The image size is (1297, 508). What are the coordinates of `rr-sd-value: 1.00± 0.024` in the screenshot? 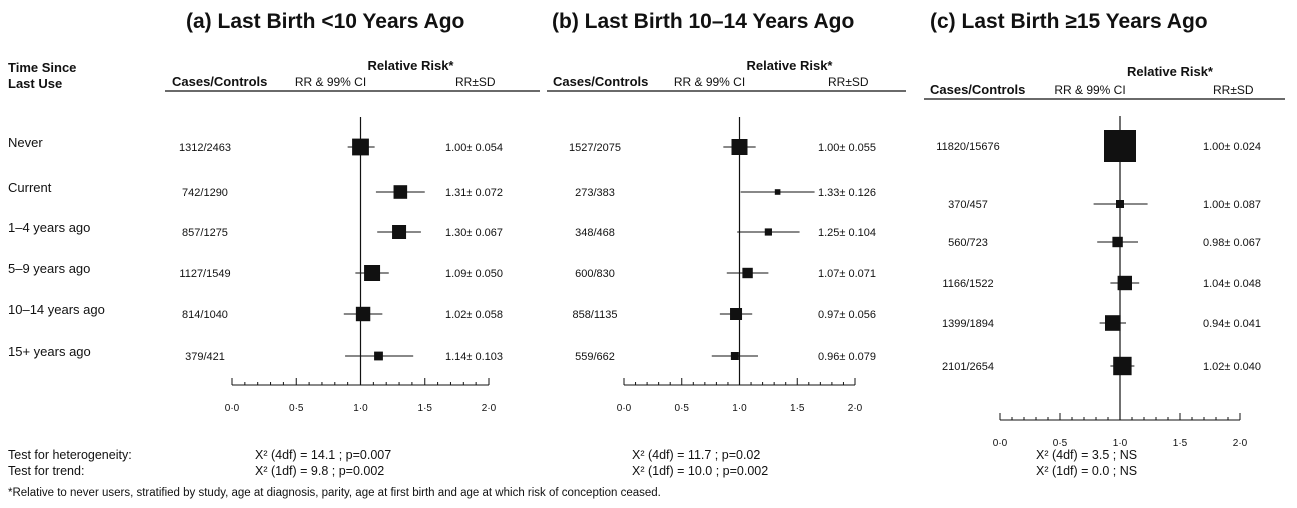 It's located at (1232, 147).